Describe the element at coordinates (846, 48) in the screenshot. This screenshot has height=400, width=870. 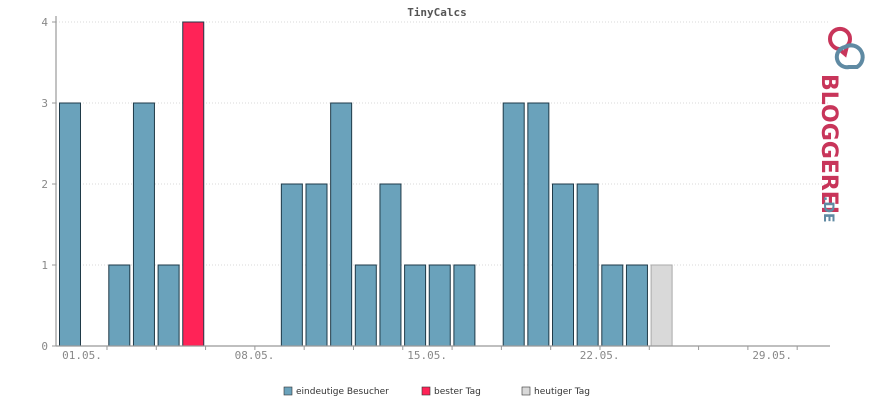
I see `speech-bubbles-icon` at that location.